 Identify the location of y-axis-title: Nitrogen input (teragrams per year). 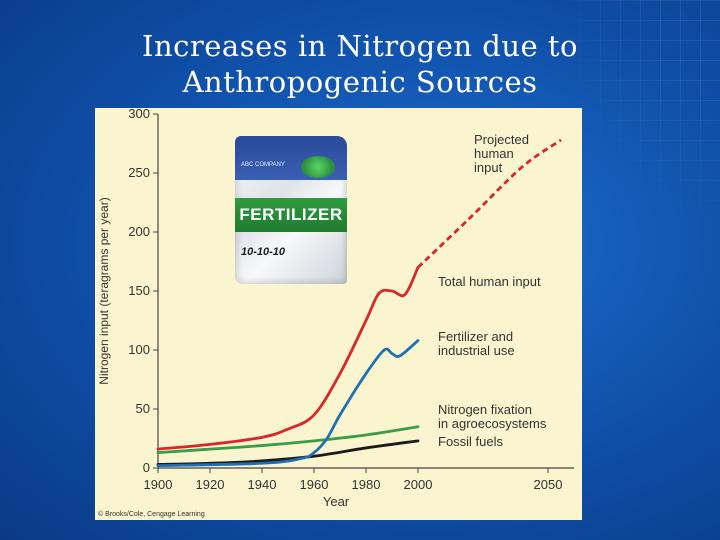
(104, 290).